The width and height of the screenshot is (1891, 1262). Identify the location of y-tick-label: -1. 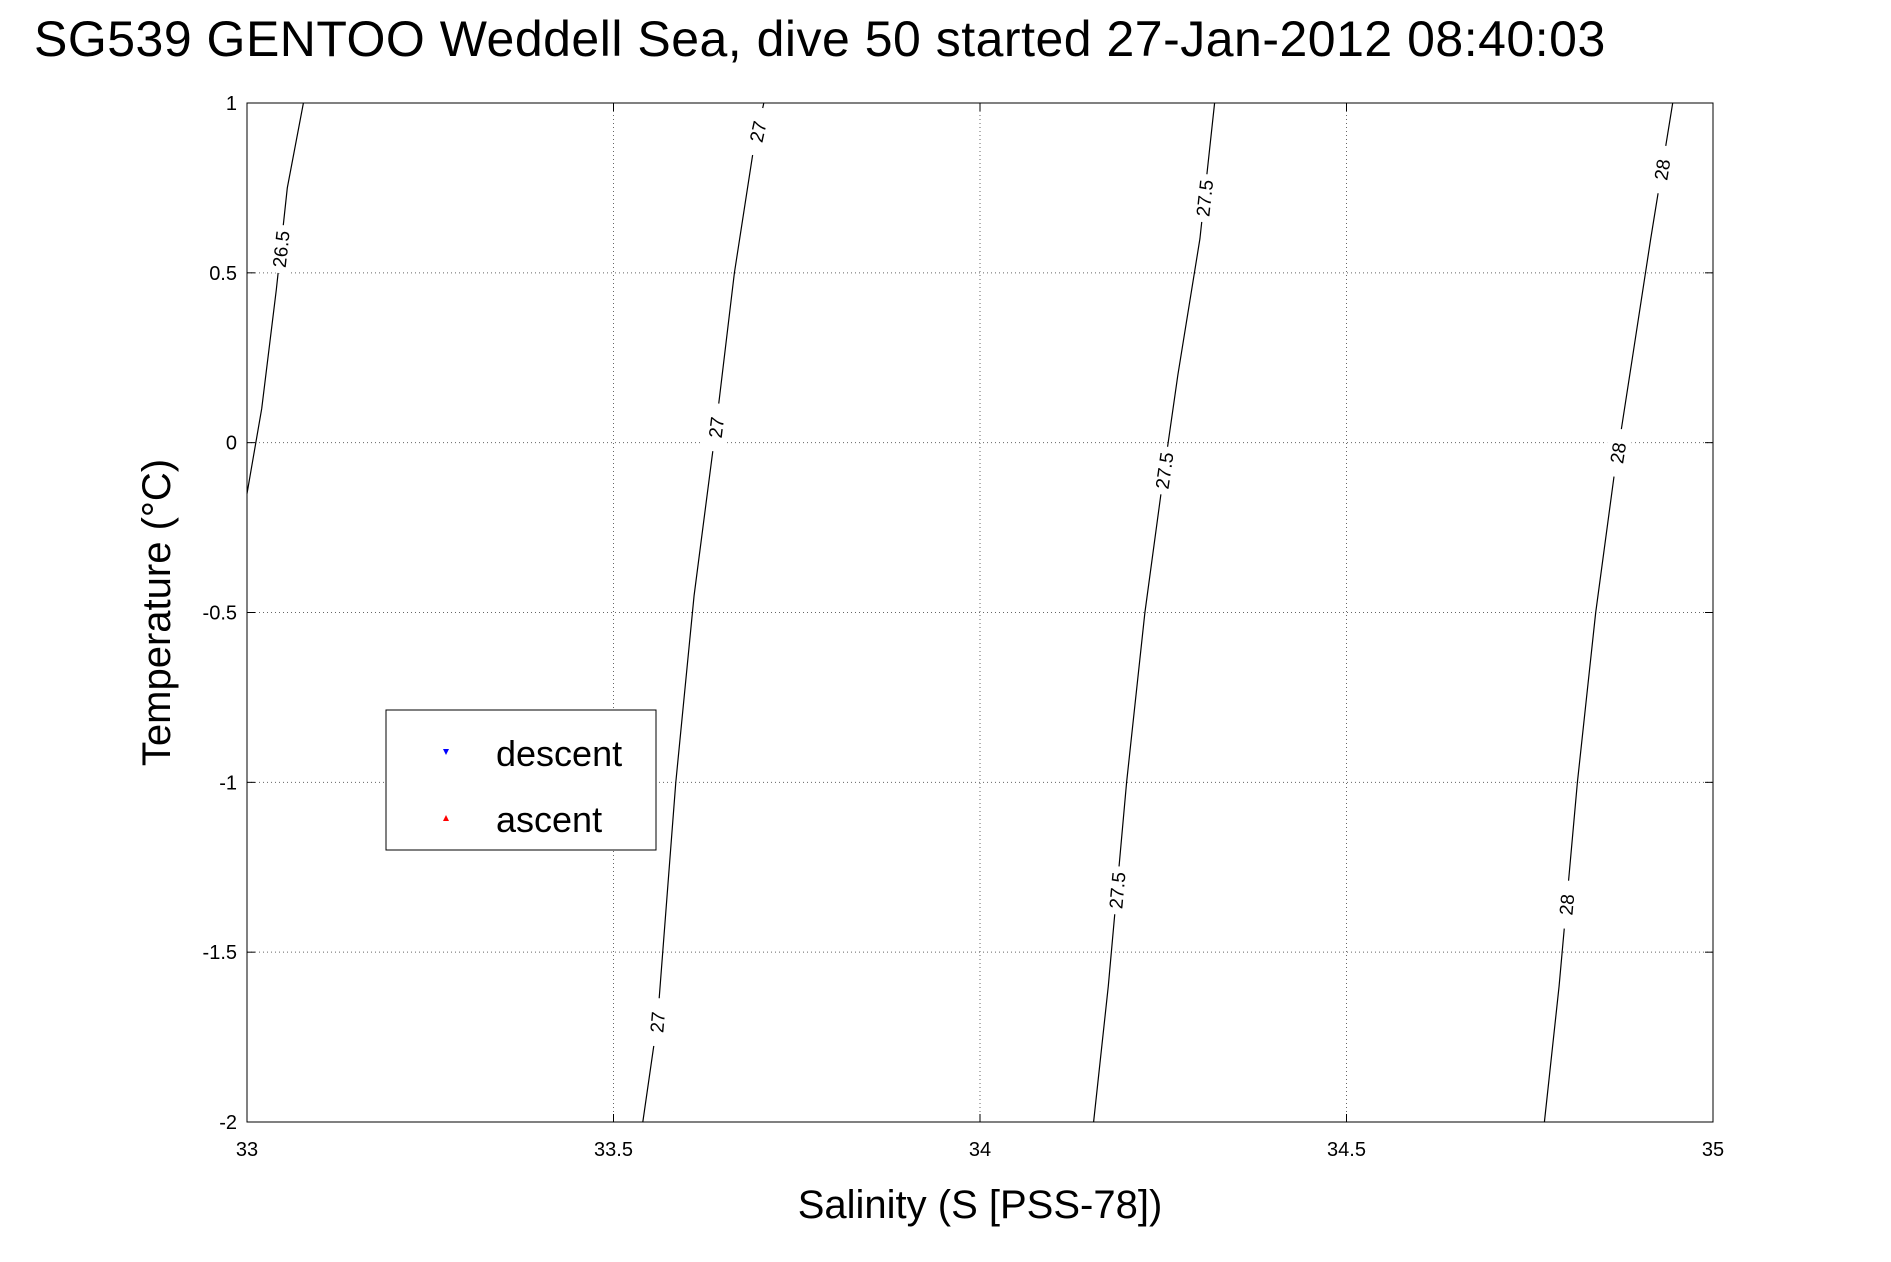
(228, 783).